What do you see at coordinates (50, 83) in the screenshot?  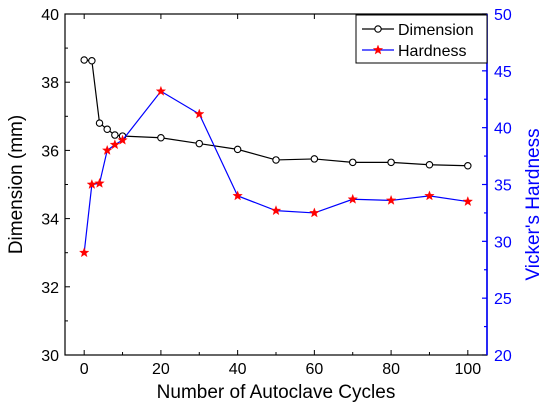 I see `left-y-tick-label: 38` at bounding box center [50, 83].